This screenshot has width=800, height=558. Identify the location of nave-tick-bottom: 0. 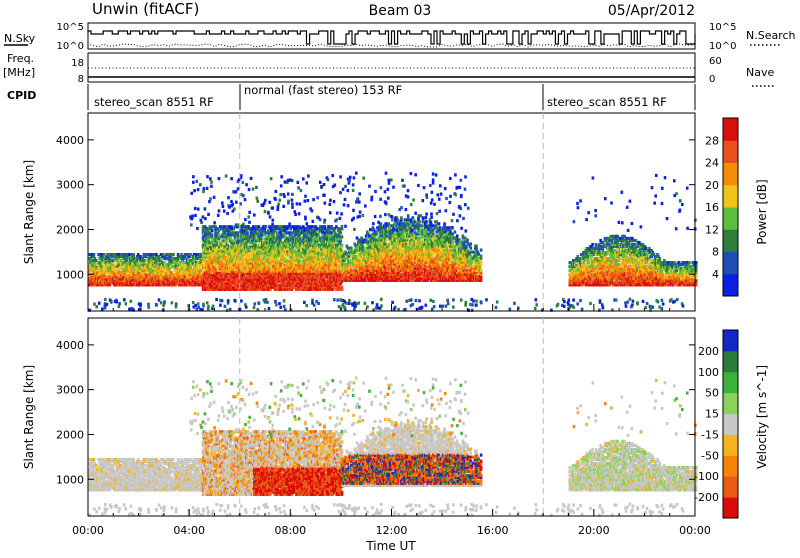
(712, 79).